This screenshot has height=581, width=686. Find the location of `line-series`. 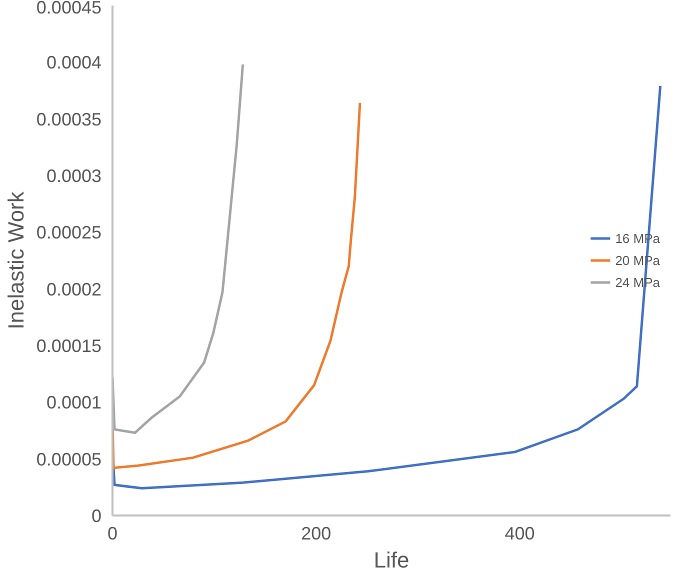

line-series is located at coordinates (178, 248).